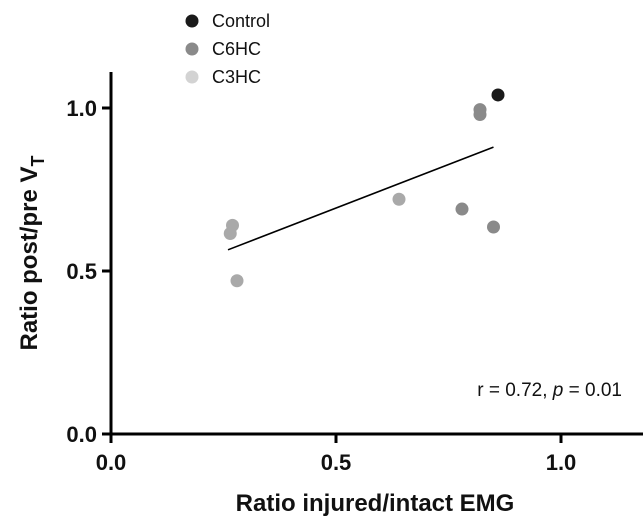  Describe the element at coordinates (336, 462) in the screenshot. I see `x-tick-label: 0.5` at that location.